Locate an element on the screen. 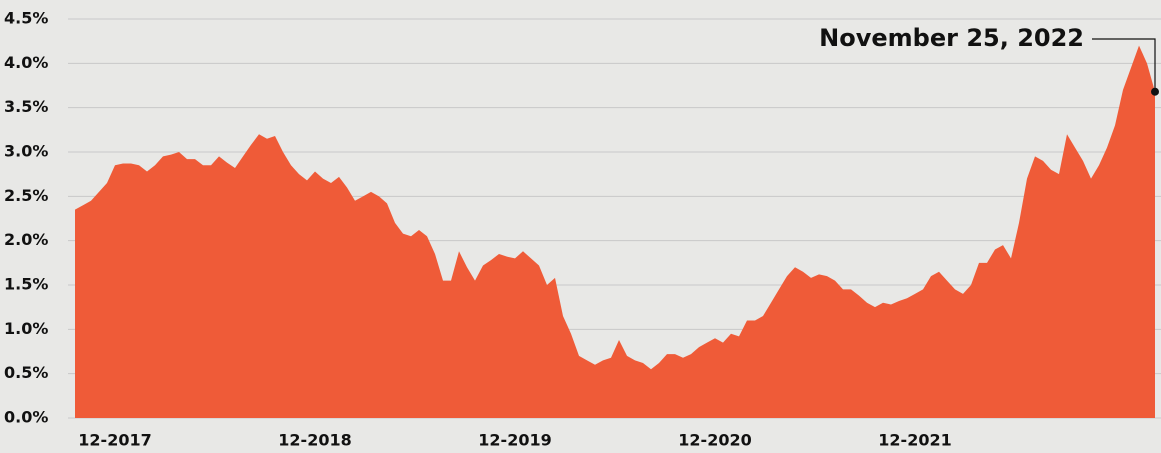 The height and width of the screenshot is (453, 1161). x-tick-label: 12-2019 is located at coordinates (514, 440).